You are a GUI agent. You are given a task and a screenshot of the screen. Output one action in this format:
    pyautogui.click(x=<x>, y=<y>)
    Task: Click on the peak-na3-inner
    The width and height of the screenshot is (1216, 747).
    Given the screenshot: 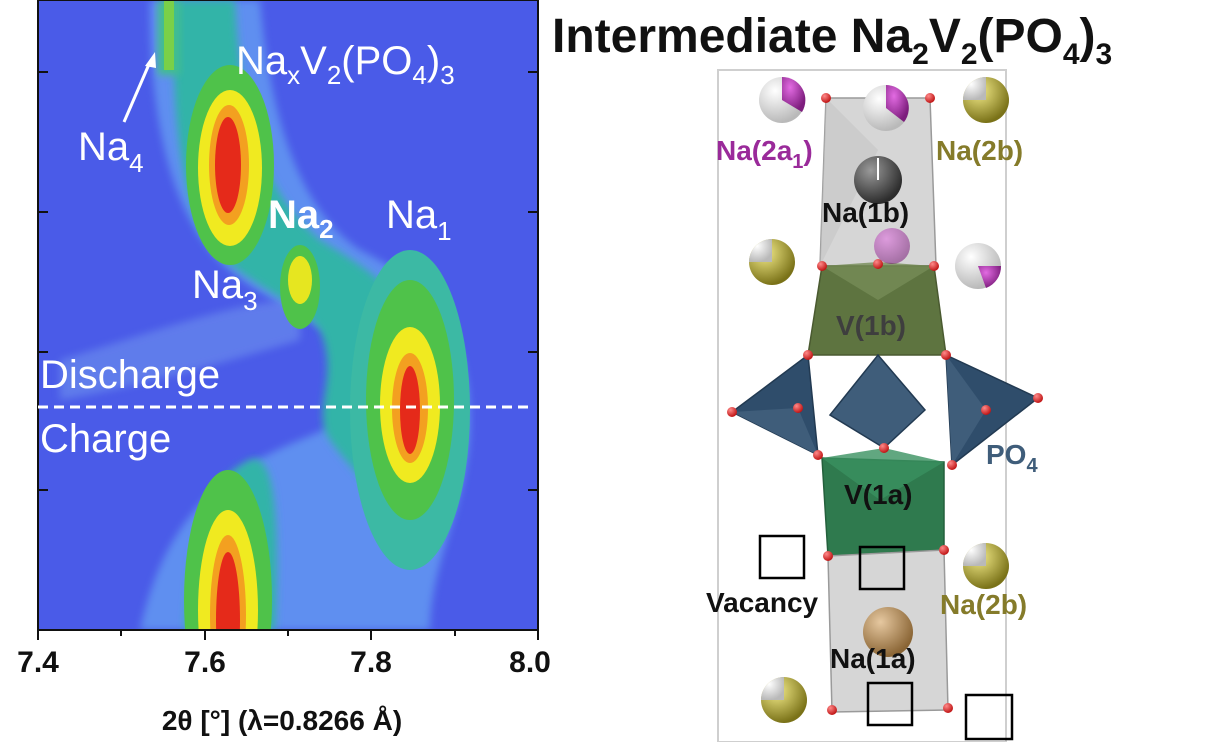 What is the action you would take?
    pyautogui.click(x=300, y=280)
    